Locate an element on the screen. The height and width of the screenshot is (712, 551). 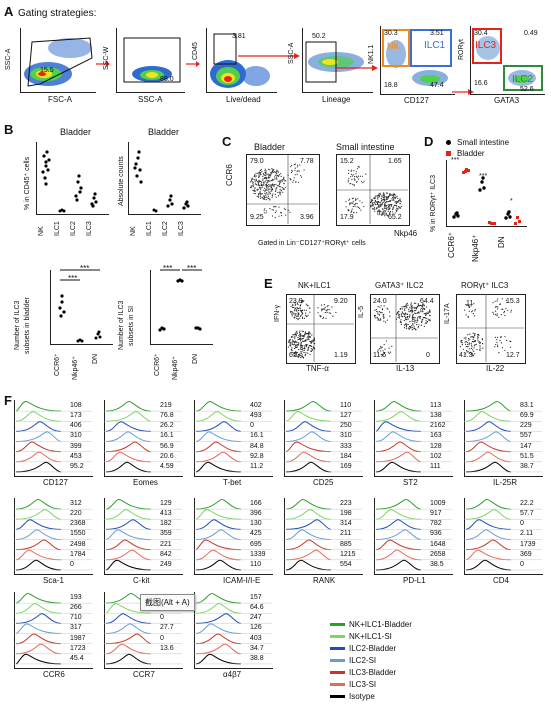
mfi-value: 126 is located at coordinates (256, 628).